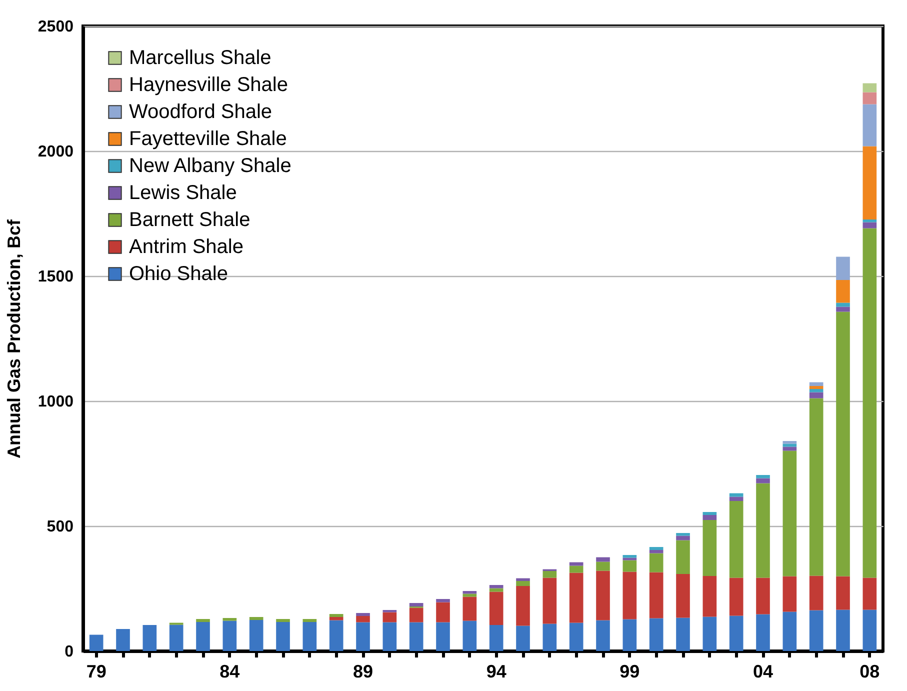 This screenshot has height=691, width=907. I want to click on legend-label: Ohio Shale, so click(178, 274).